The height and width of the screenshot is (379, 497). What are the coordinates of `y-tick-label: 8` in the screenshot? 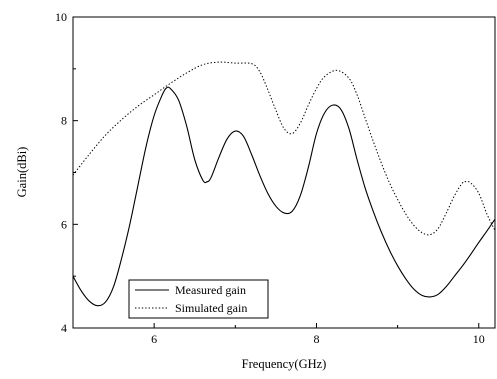 It's located at (64, 121).